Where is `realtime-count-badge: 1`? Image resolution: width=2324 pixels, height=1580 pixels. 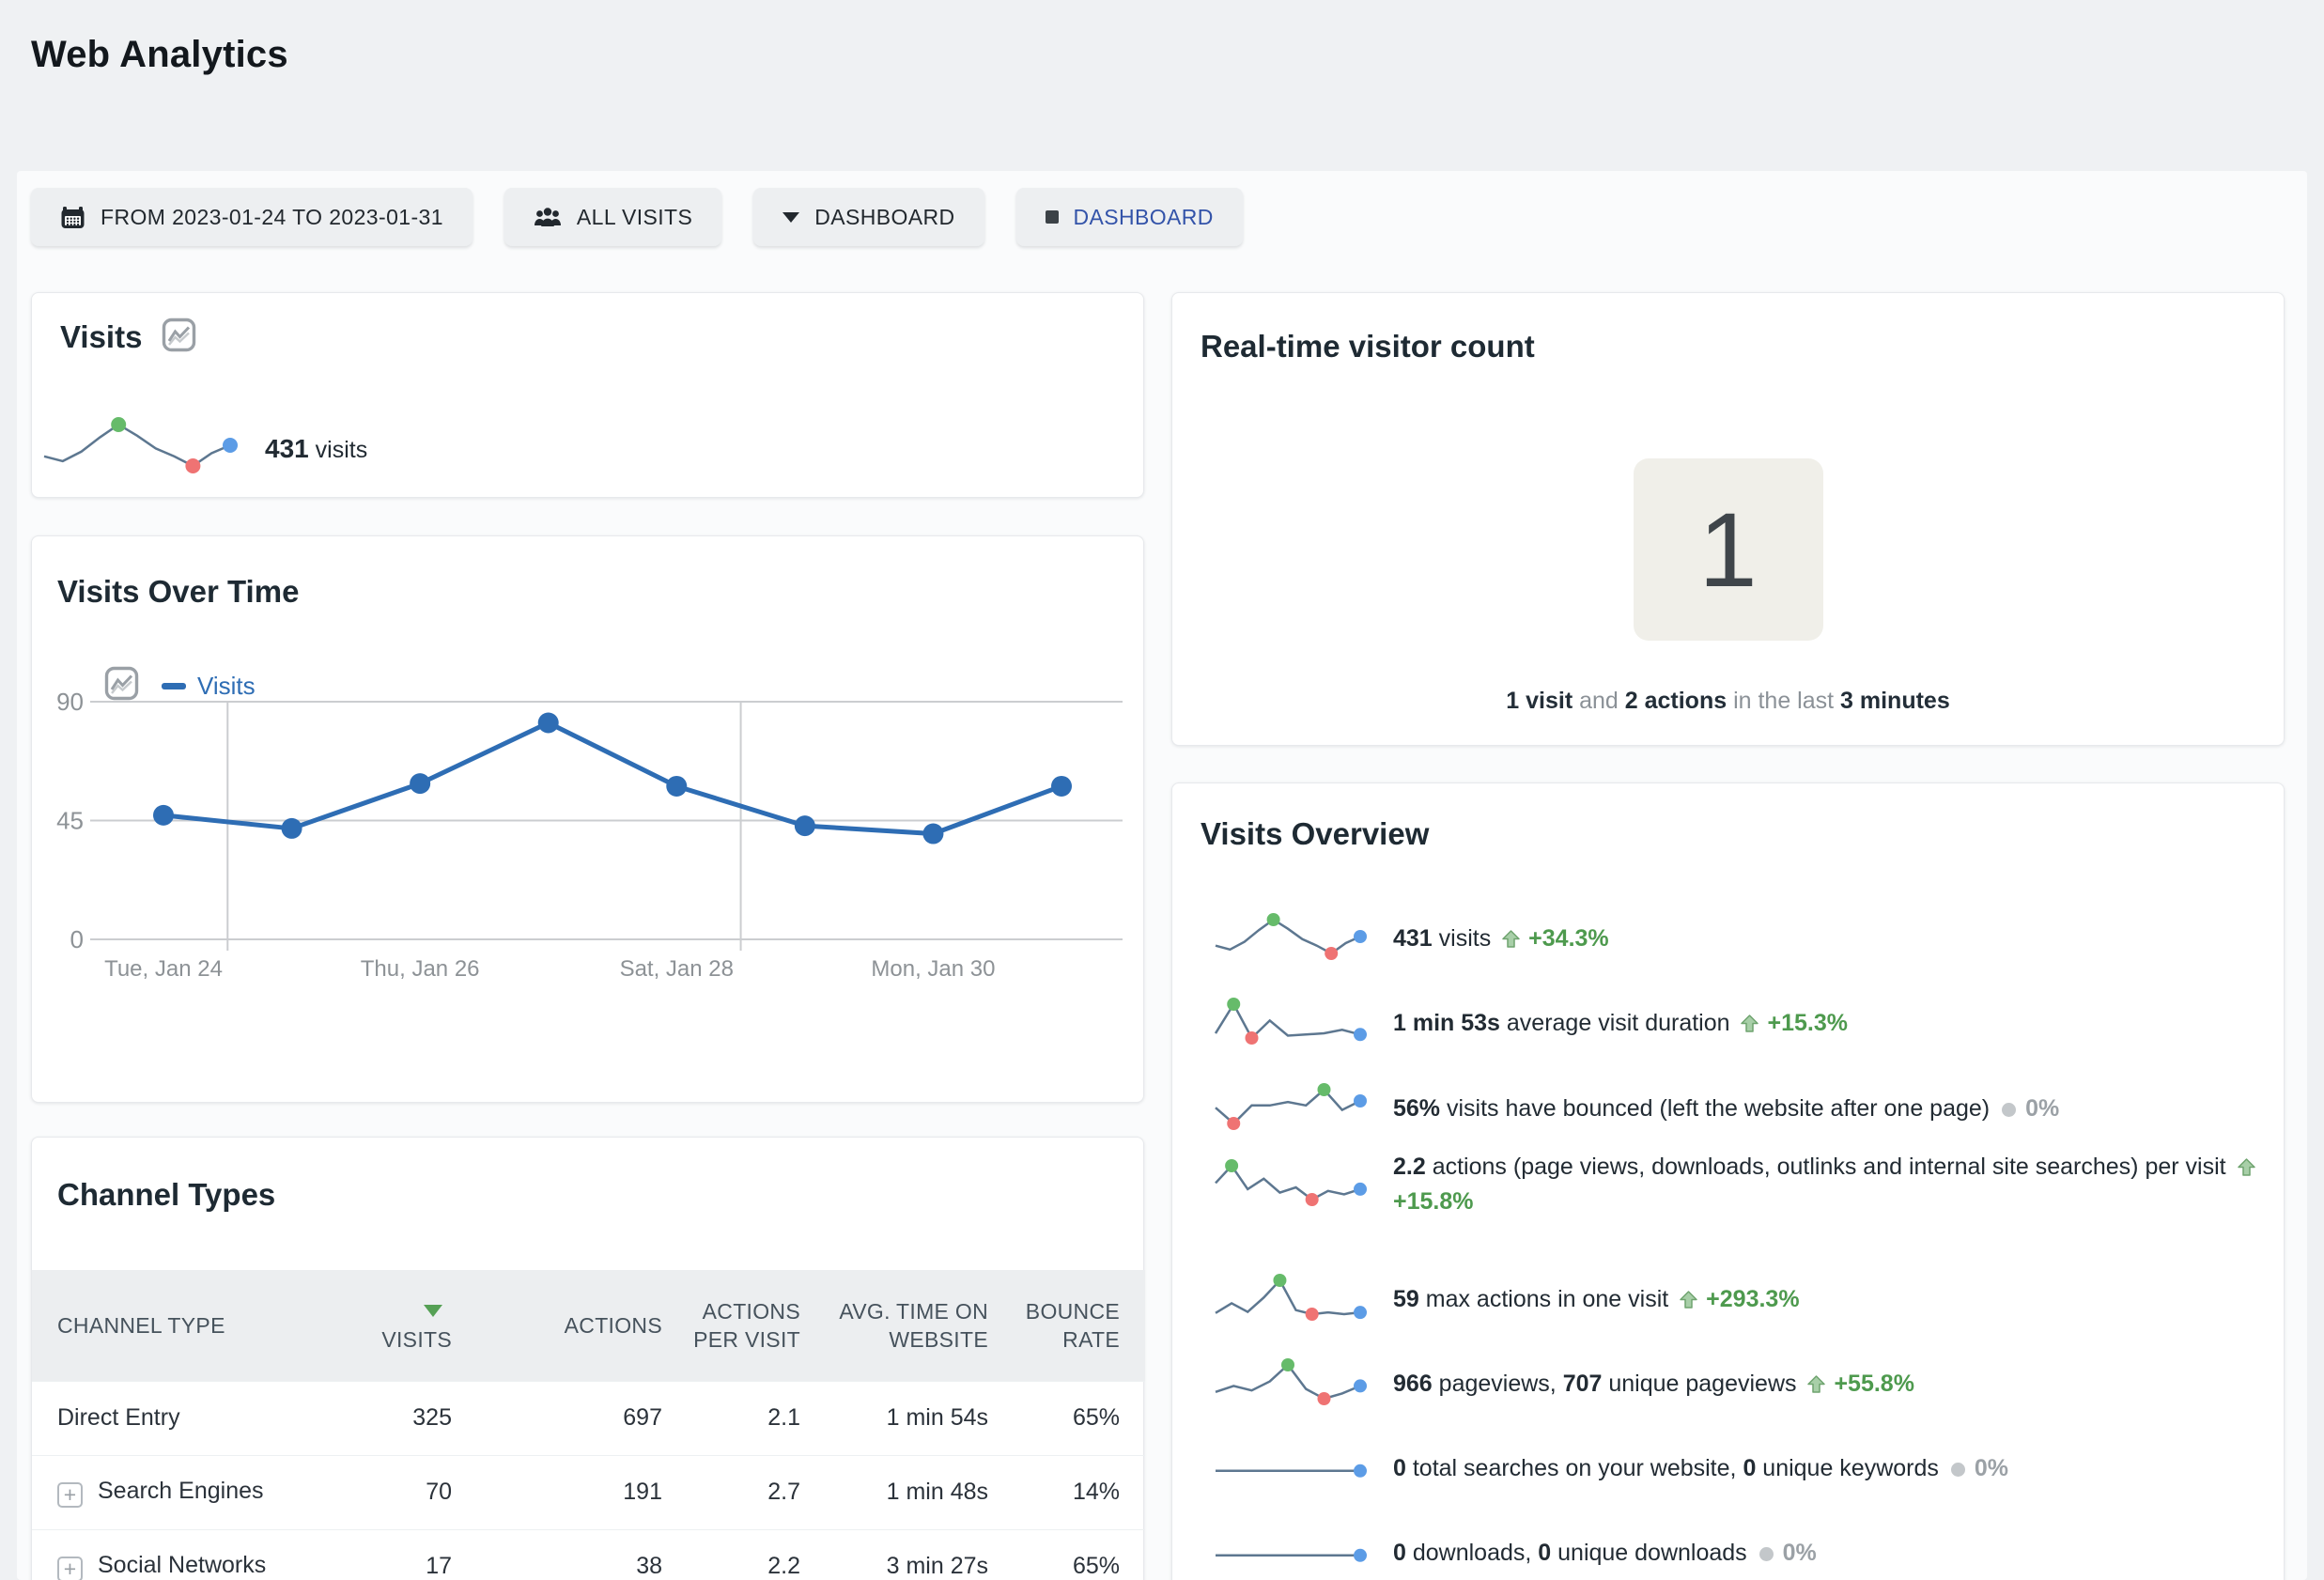 realtime-count-badge: 1 is located at coordinates (1728, 549).